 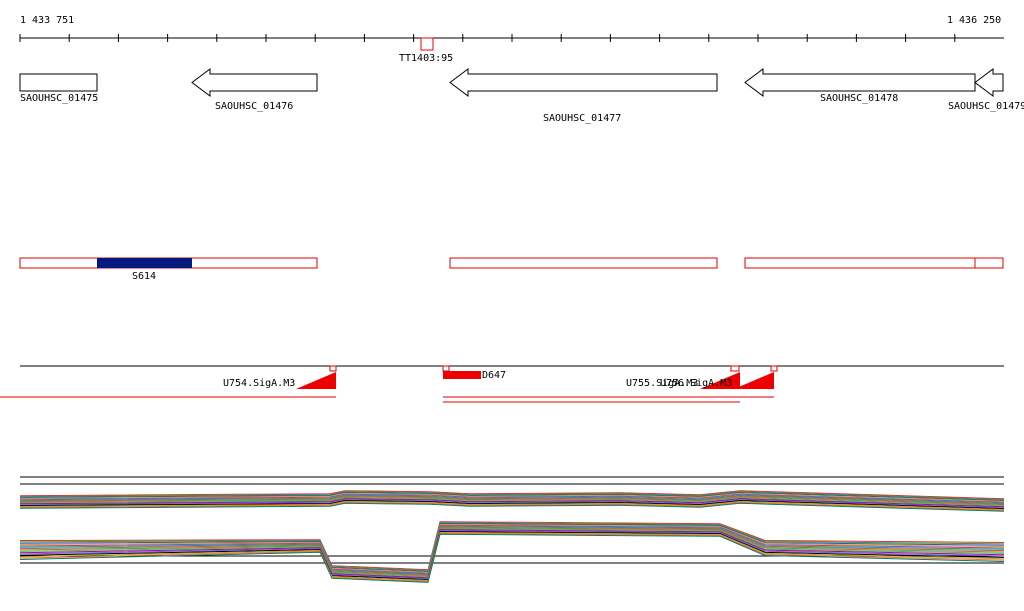 I want to click on ruler-ticks, so click(x=487, y=38).